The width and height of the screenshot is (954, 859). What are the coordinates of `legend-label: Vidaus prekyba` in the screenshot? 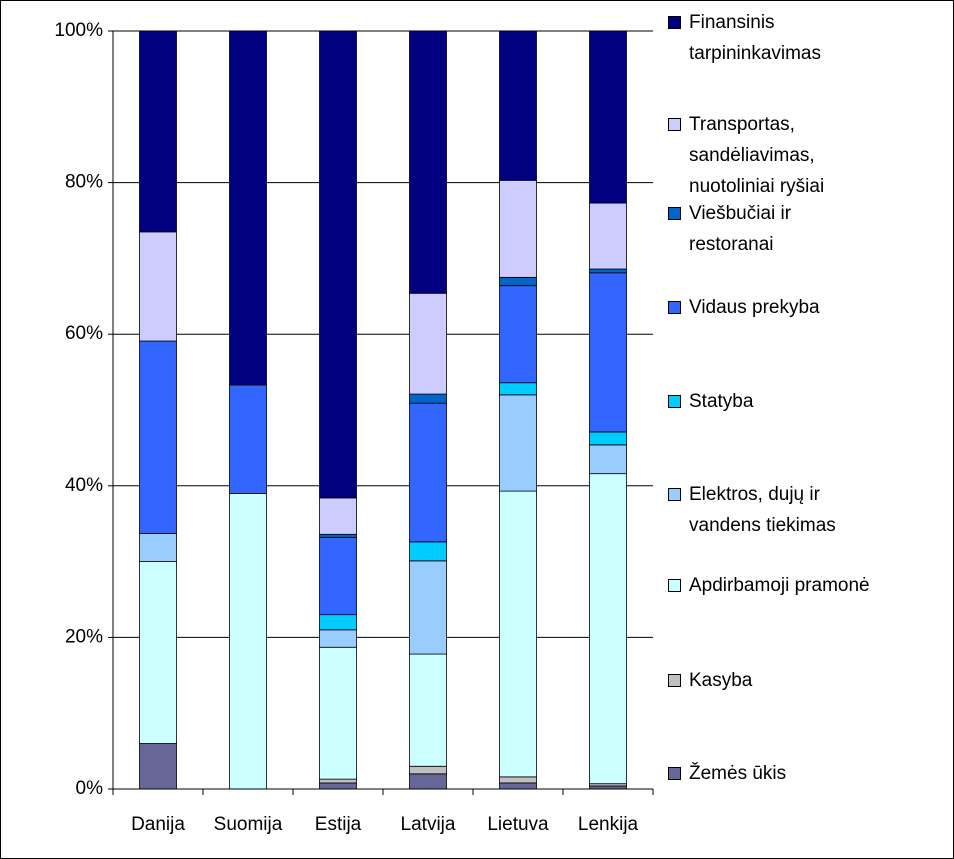 It's located at (754, 307).